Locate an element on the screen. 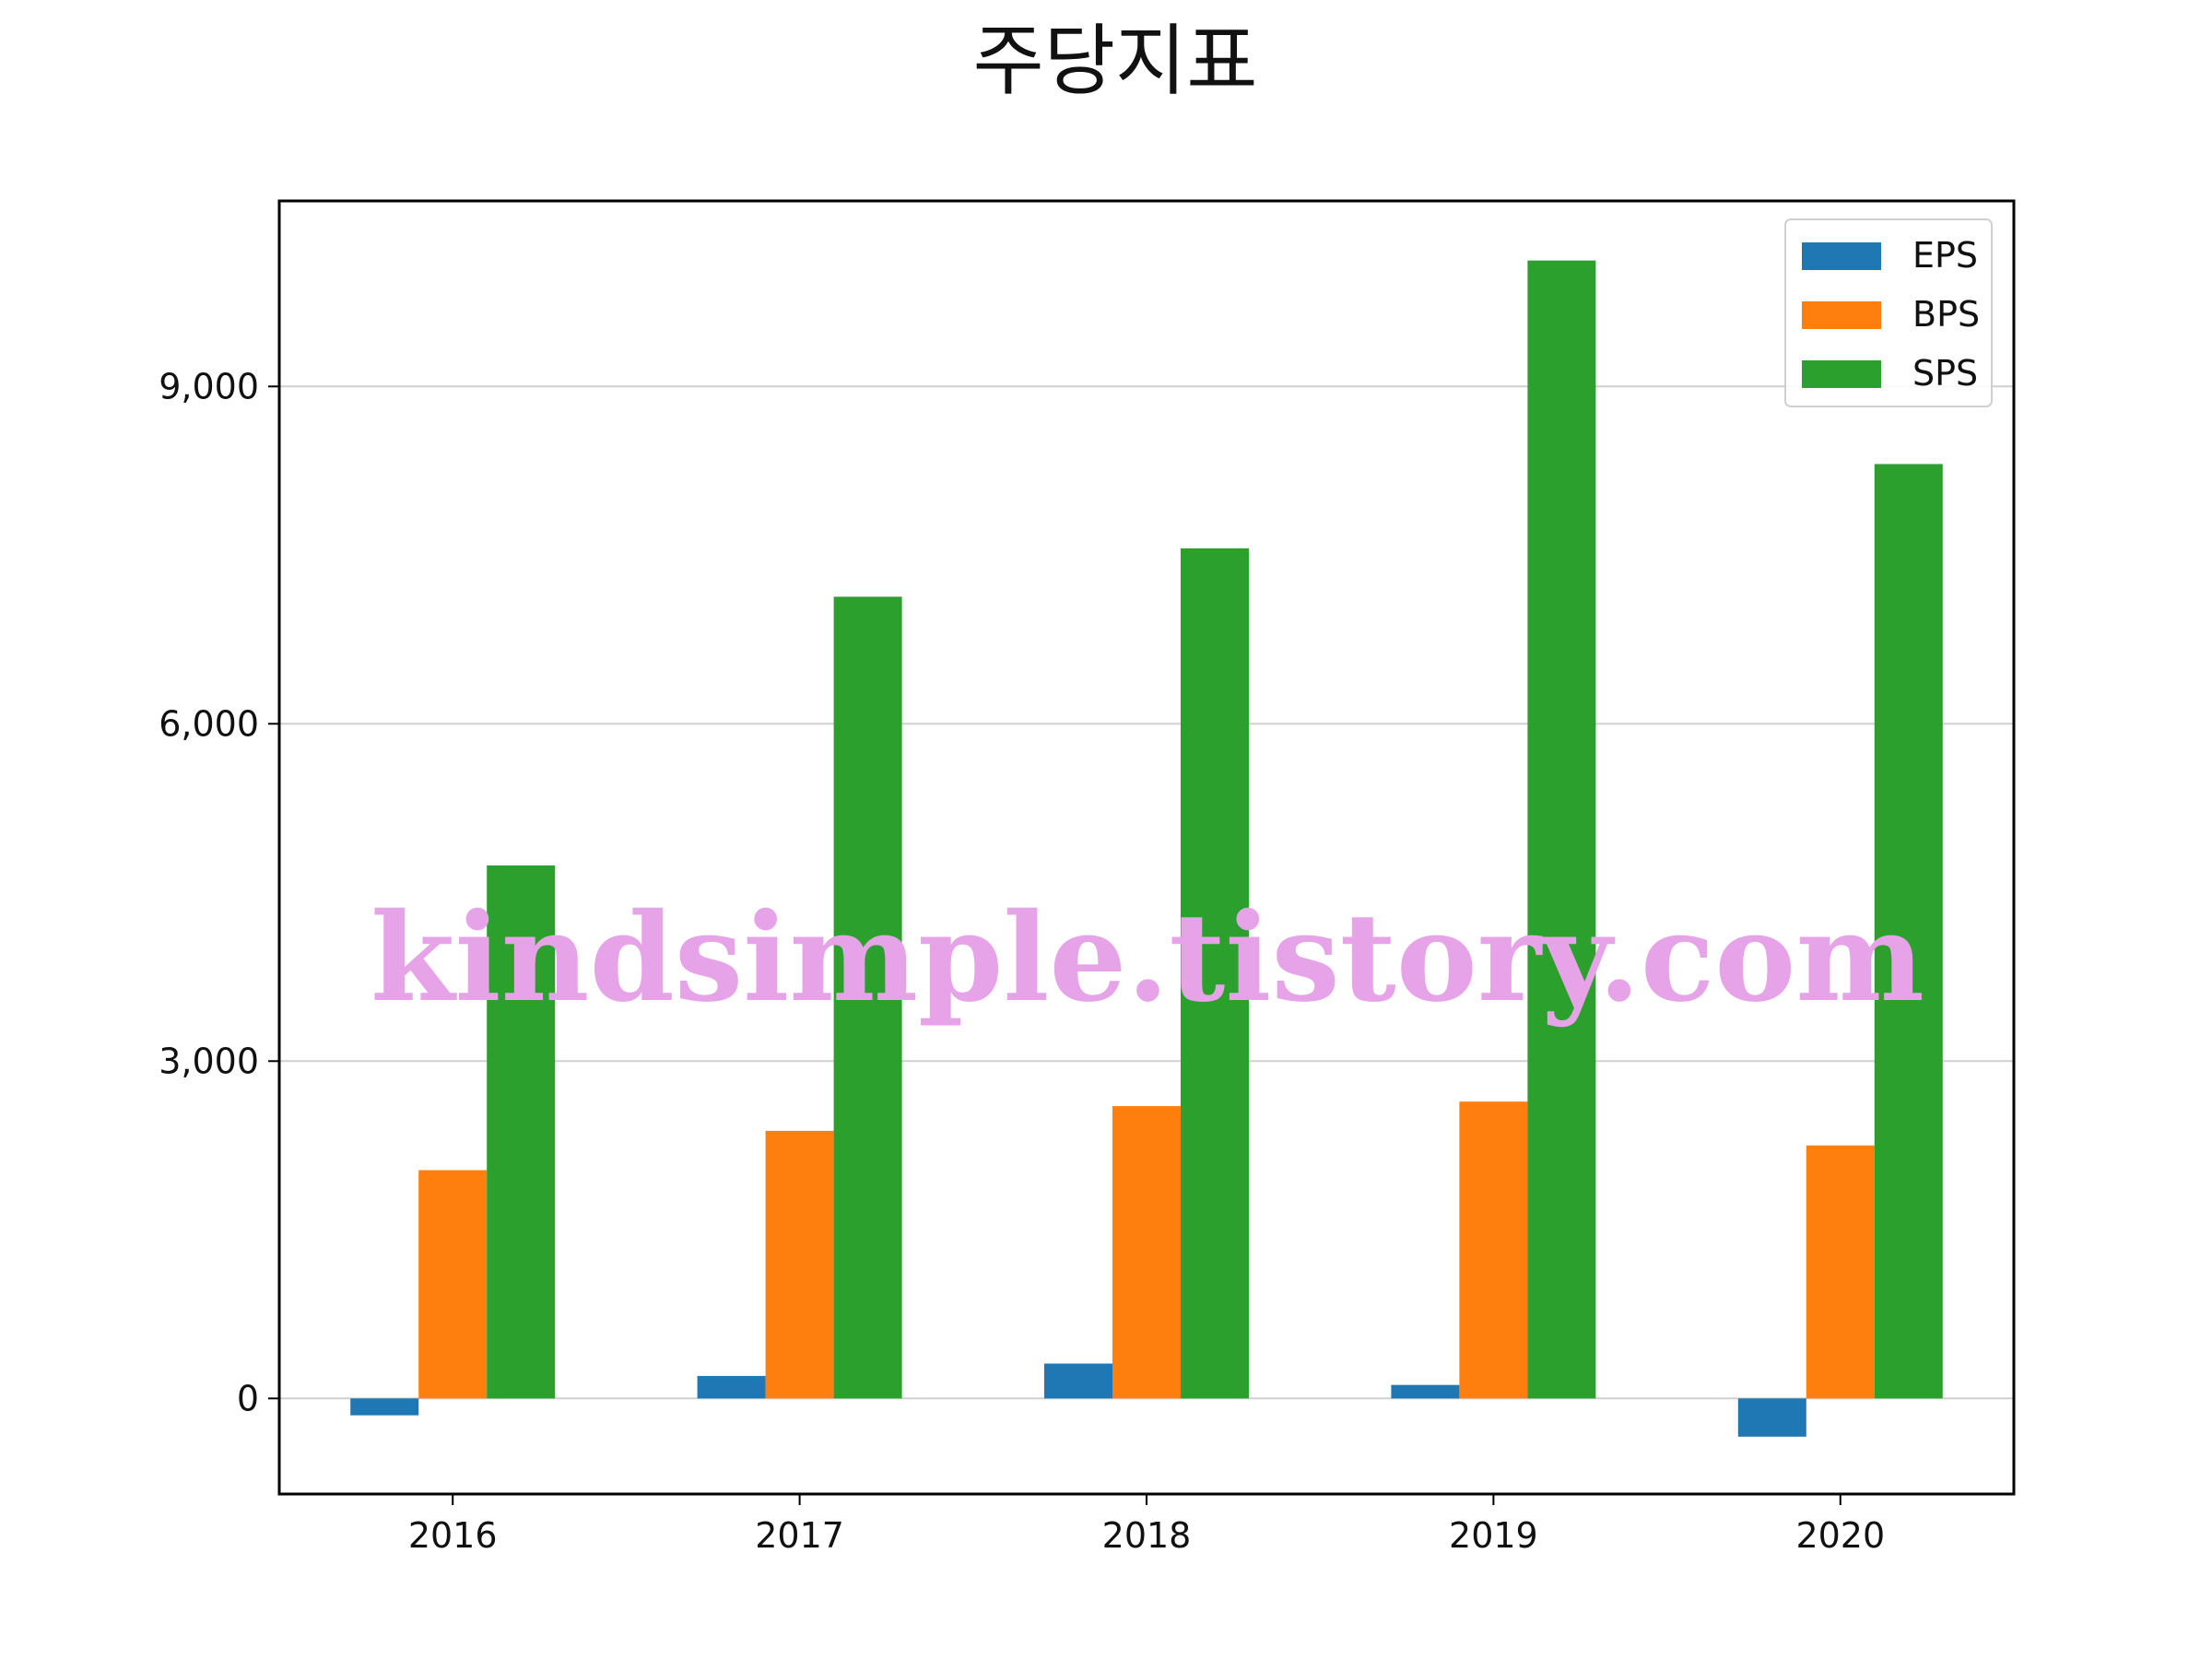 This screenshot has width=2212, height=1659. bar-bps-2018 is located at coordinates (1146, 1252).